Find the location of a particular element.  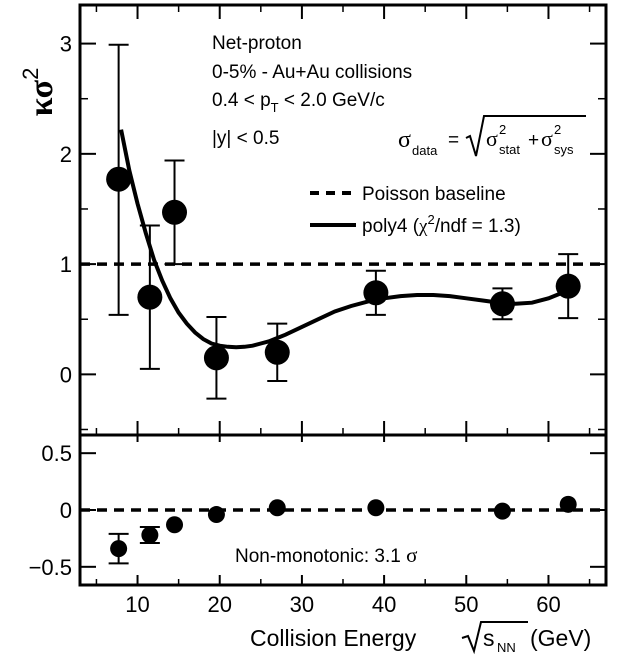

upper-y-tick-label: 0 is located at coordinates (66, 374).